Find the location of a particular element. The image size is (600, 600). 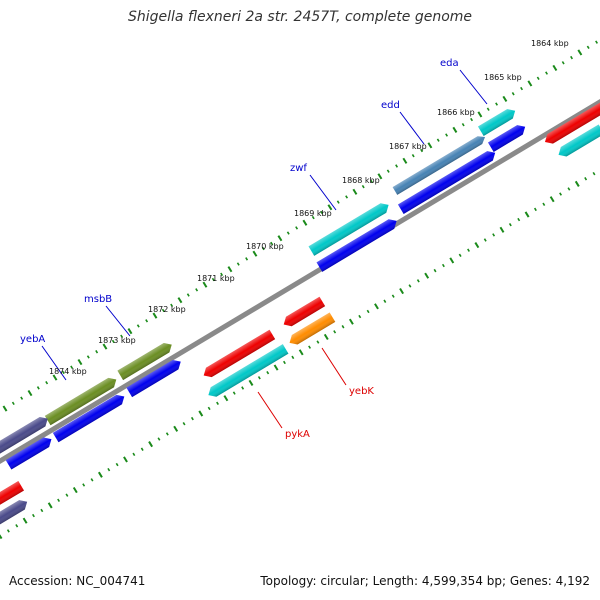

ruler-tick-label: 1866 kbp is located at coordinates (456, 112).